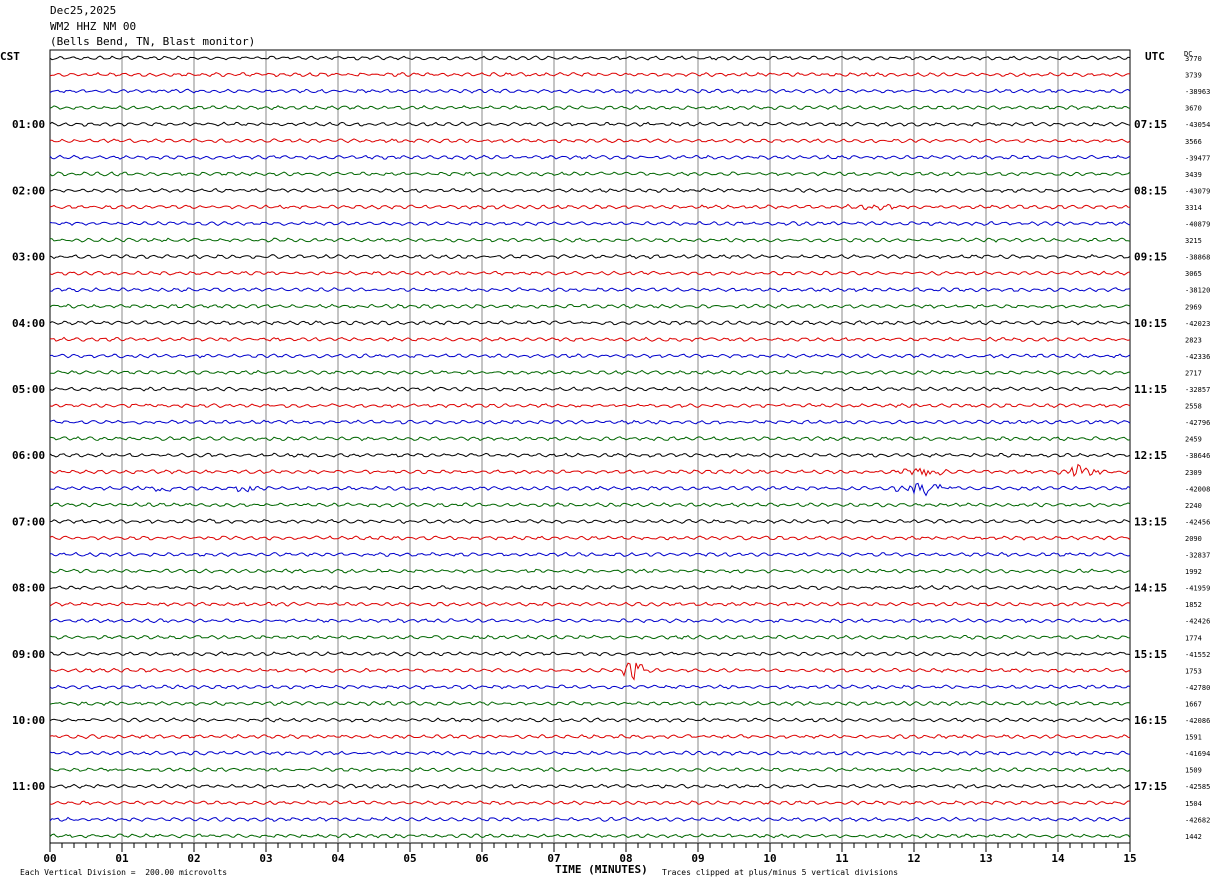  Describe the element at coordinates (1197, 787) in the screenshot. I see `dc-offset-label: -42585` at that location.